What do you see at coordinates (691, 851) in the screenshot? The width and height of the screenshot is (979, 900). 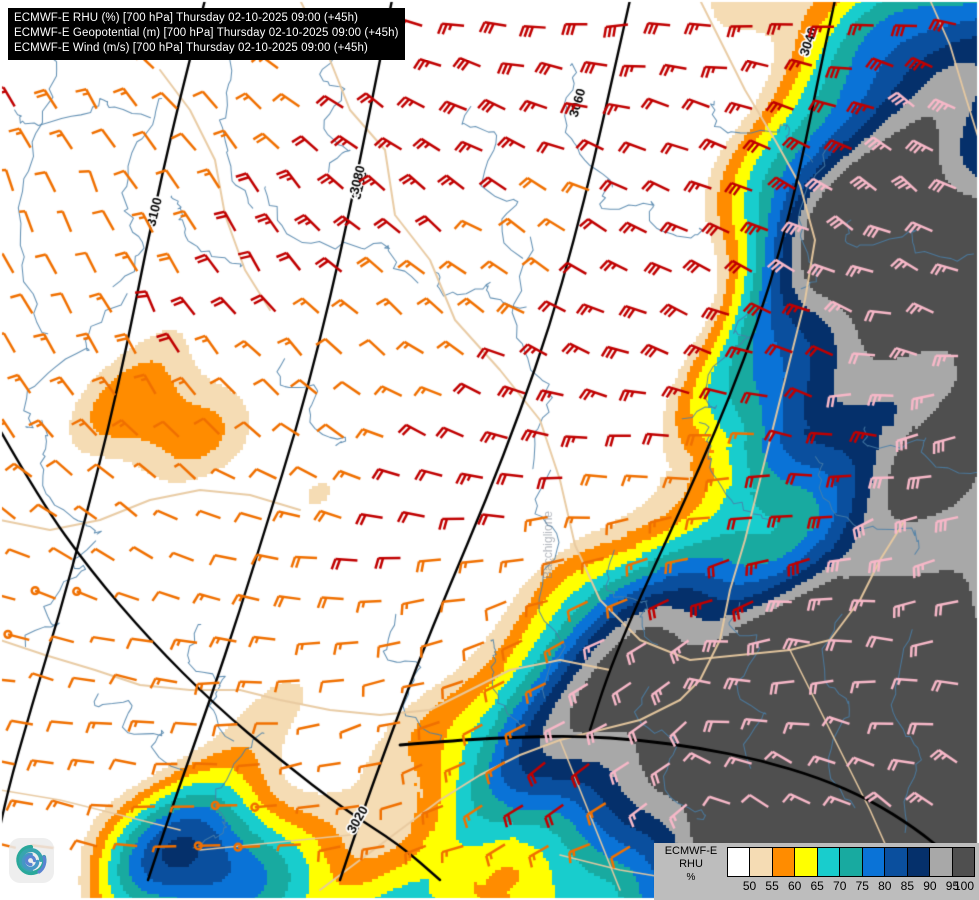 I see `legend-caption-model: ECMWF-E` at bounding box center [691, 851].